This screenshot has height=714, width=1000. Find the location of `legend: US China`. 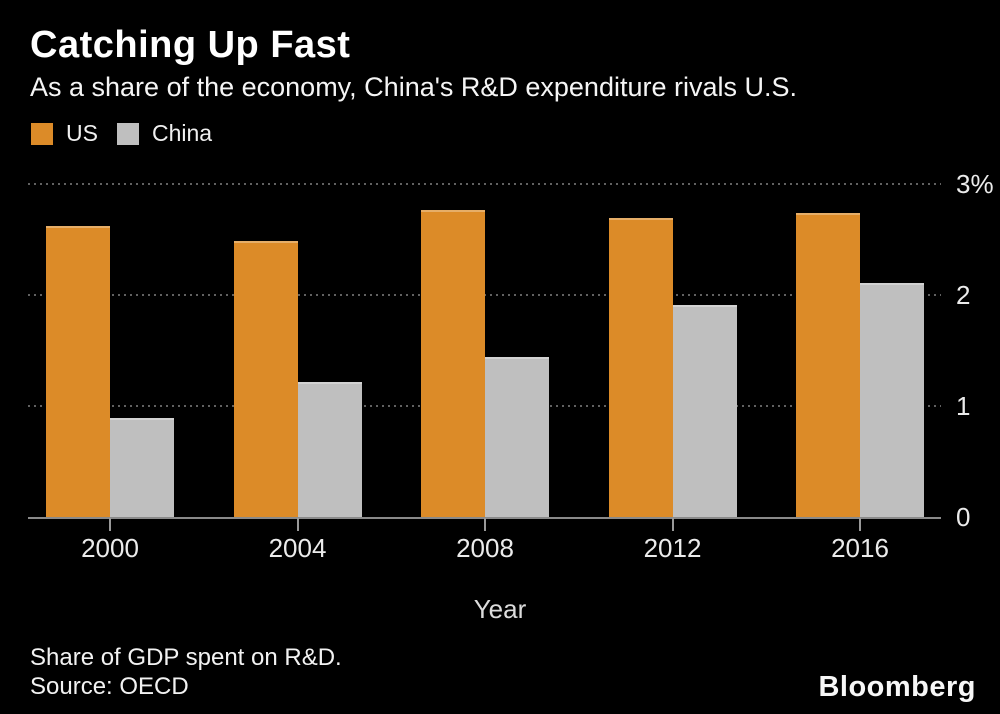

legend: US China is located at coordinates (131, 133).